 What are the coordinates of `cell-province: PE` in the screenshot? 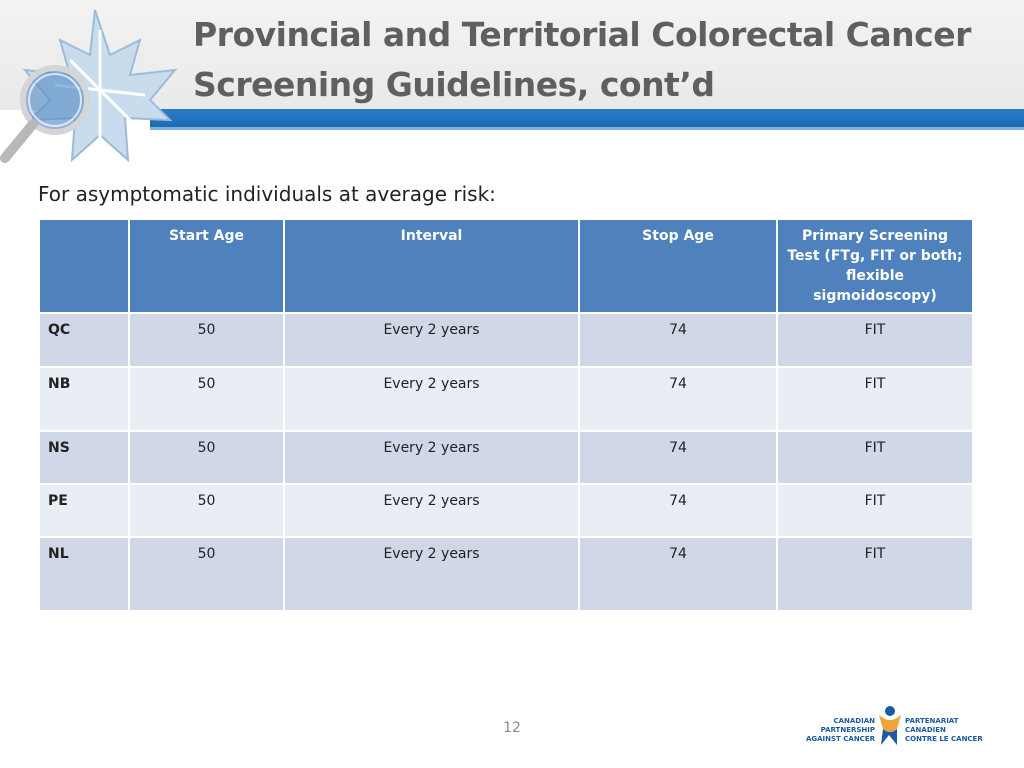 It's located at (84, 510).